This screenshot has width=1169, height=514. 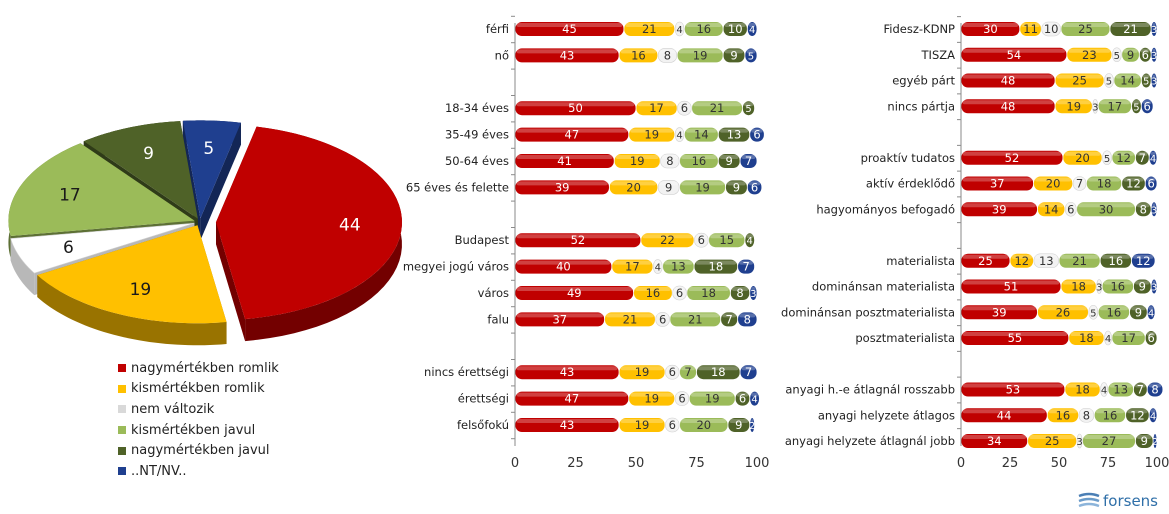 What do you see at coordinates (667, 240) in the screenshot?
I see `bar-value-label: 22` at bounding box center [667, 240].